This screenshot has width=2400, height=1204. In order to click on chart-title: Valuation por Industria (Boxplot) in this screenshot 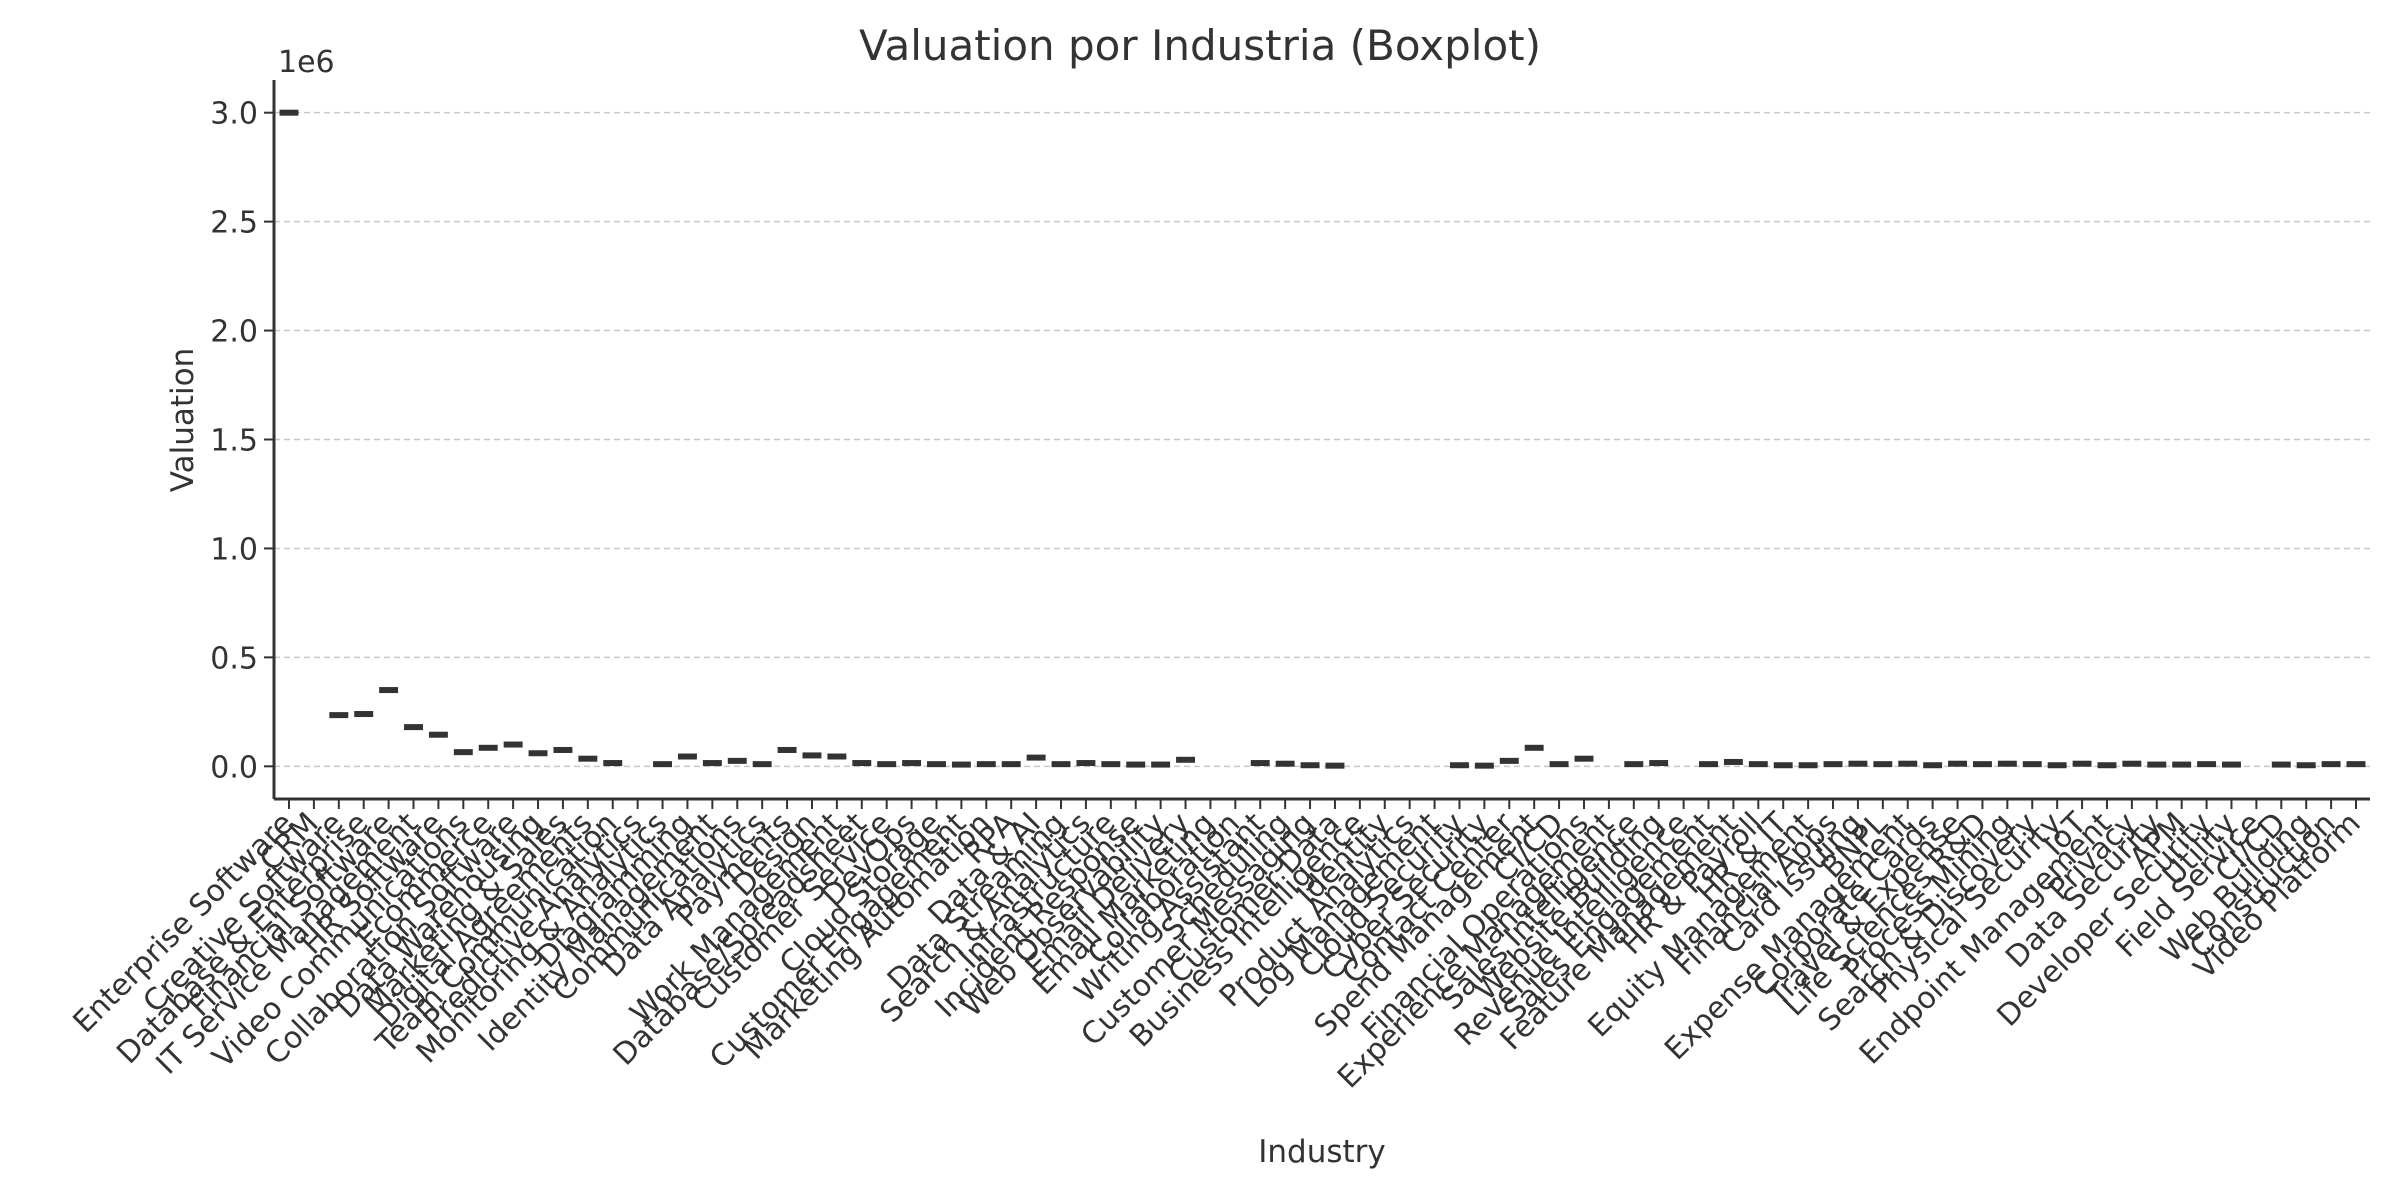, I will do `click(1200, 45)`.